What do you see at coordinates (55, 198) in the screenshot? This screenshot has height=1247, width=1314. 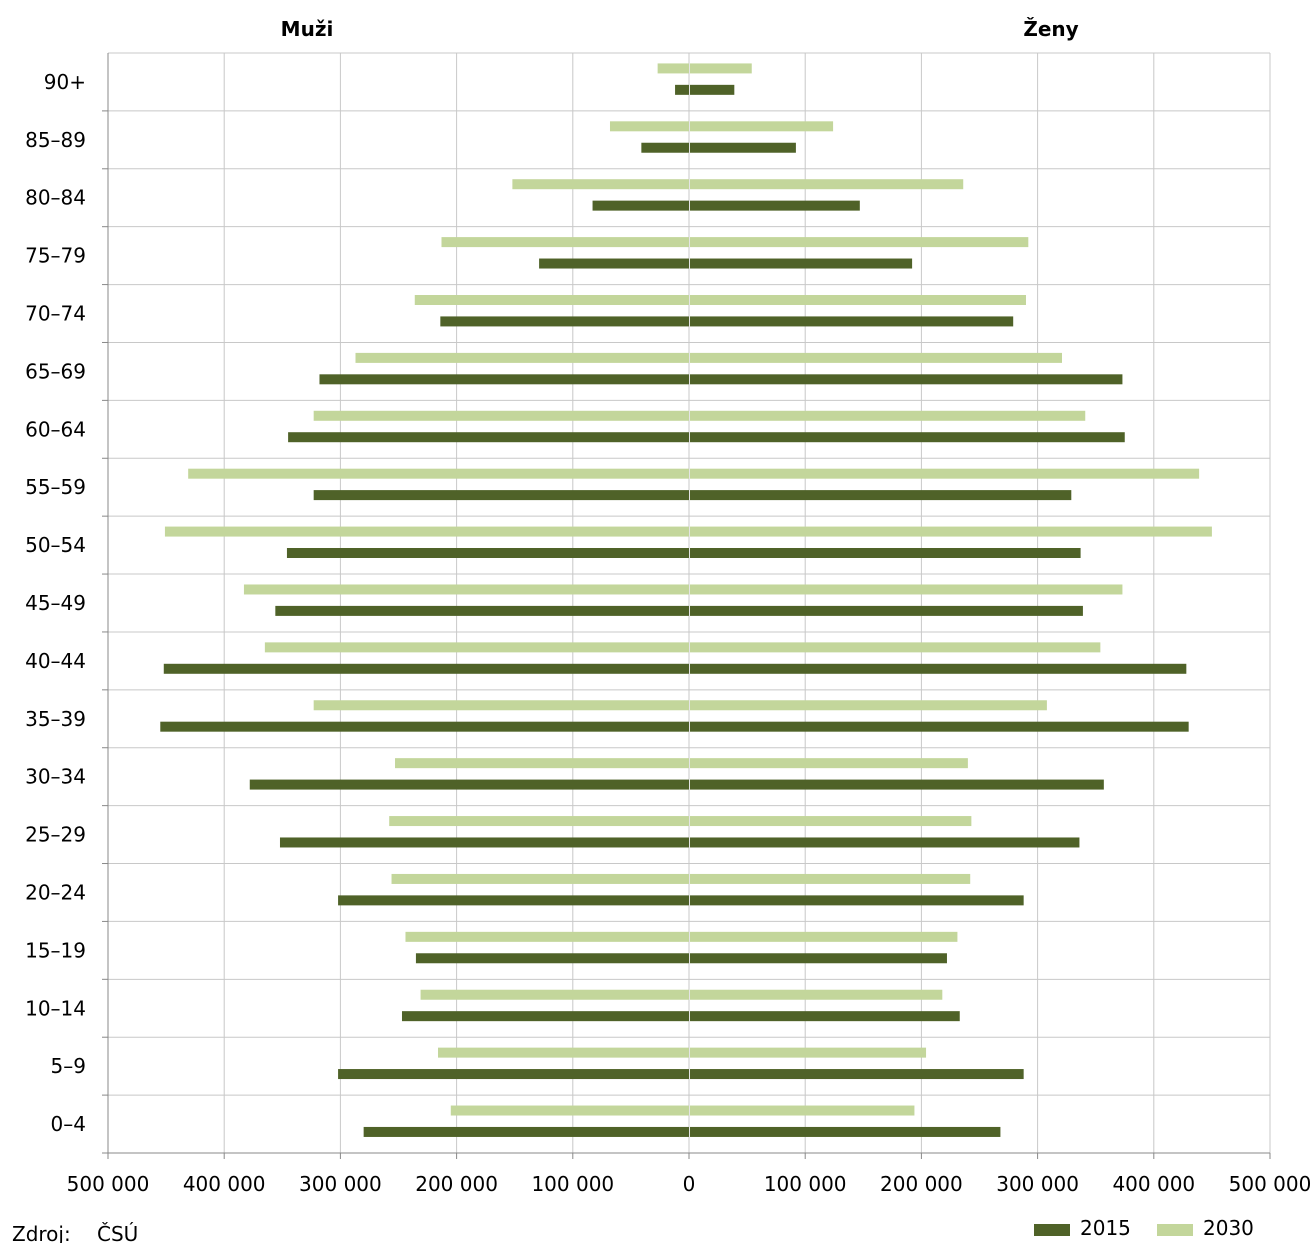 I see `y-tick-label: 80–84` at bounding box center [55, 198].